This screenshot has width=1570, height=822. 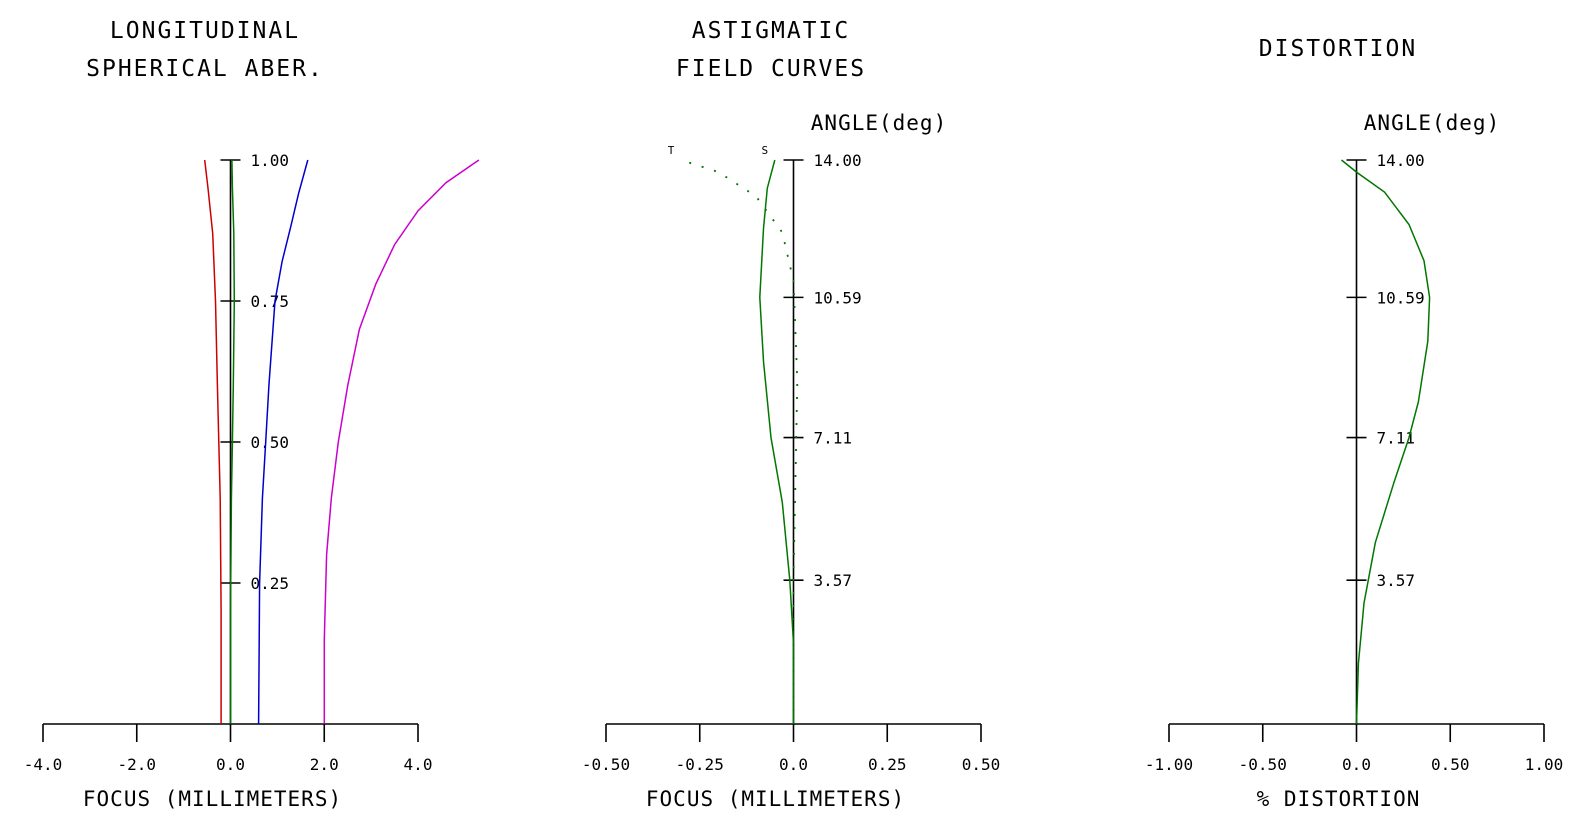 I want to click on chart-title-line: SPHERICAL ABER., so click(x=205, y=69).